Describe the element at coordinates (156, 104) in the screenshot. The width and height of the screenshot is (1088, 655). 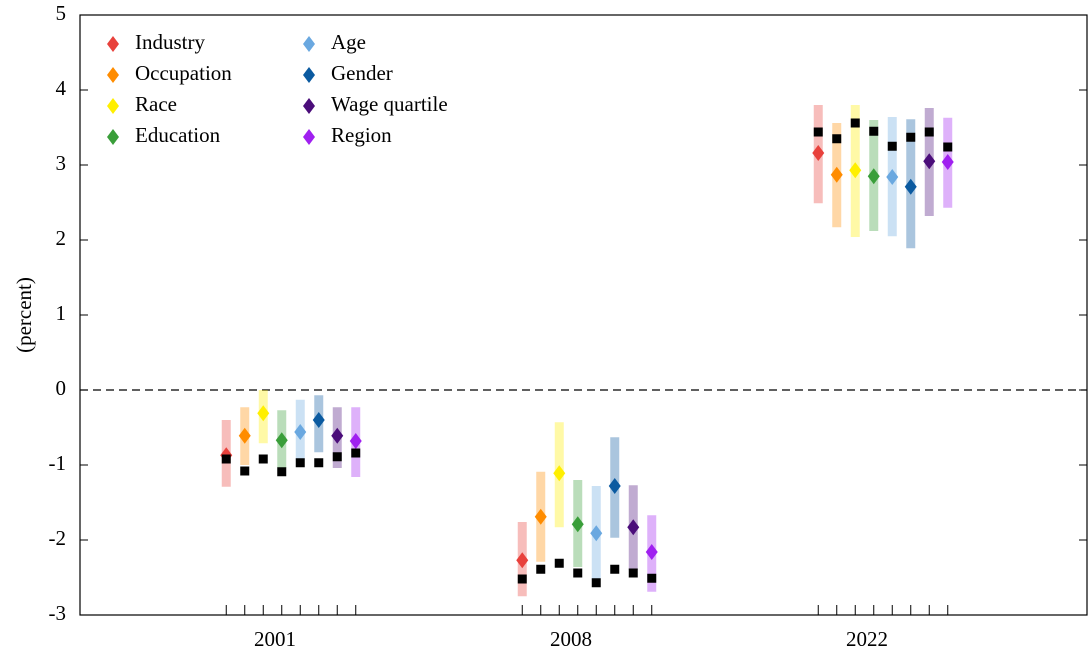
I see `legend-label: Race` at that location.